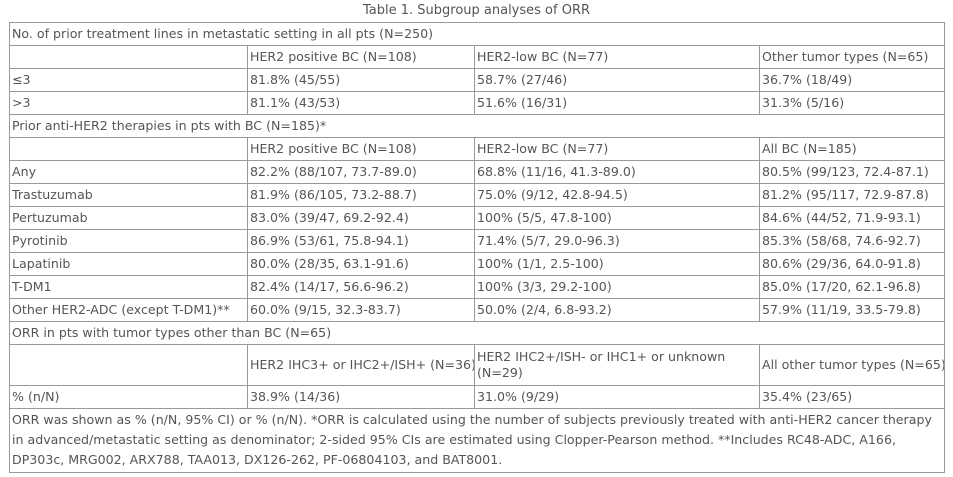  Describe the element at coordinates (361, 172) in the screenshot. I see `table-cell: 82.2% (88/107, 73.7-89.0)` at that location.